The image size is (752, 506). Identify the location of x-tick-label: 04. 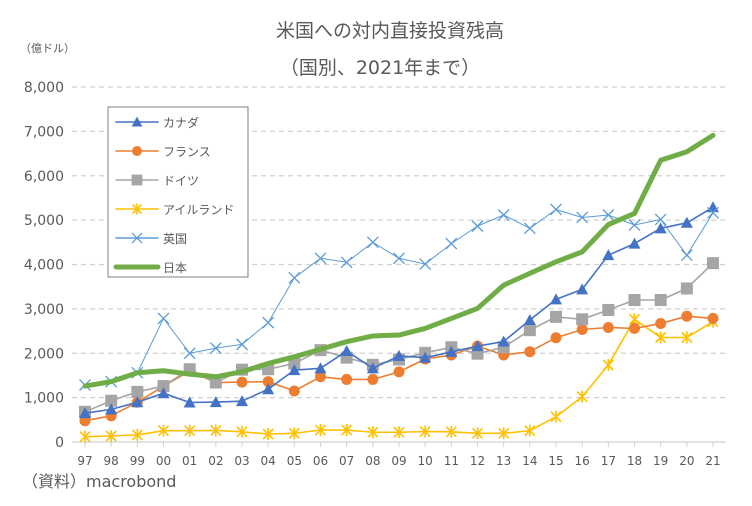
(268, 461).